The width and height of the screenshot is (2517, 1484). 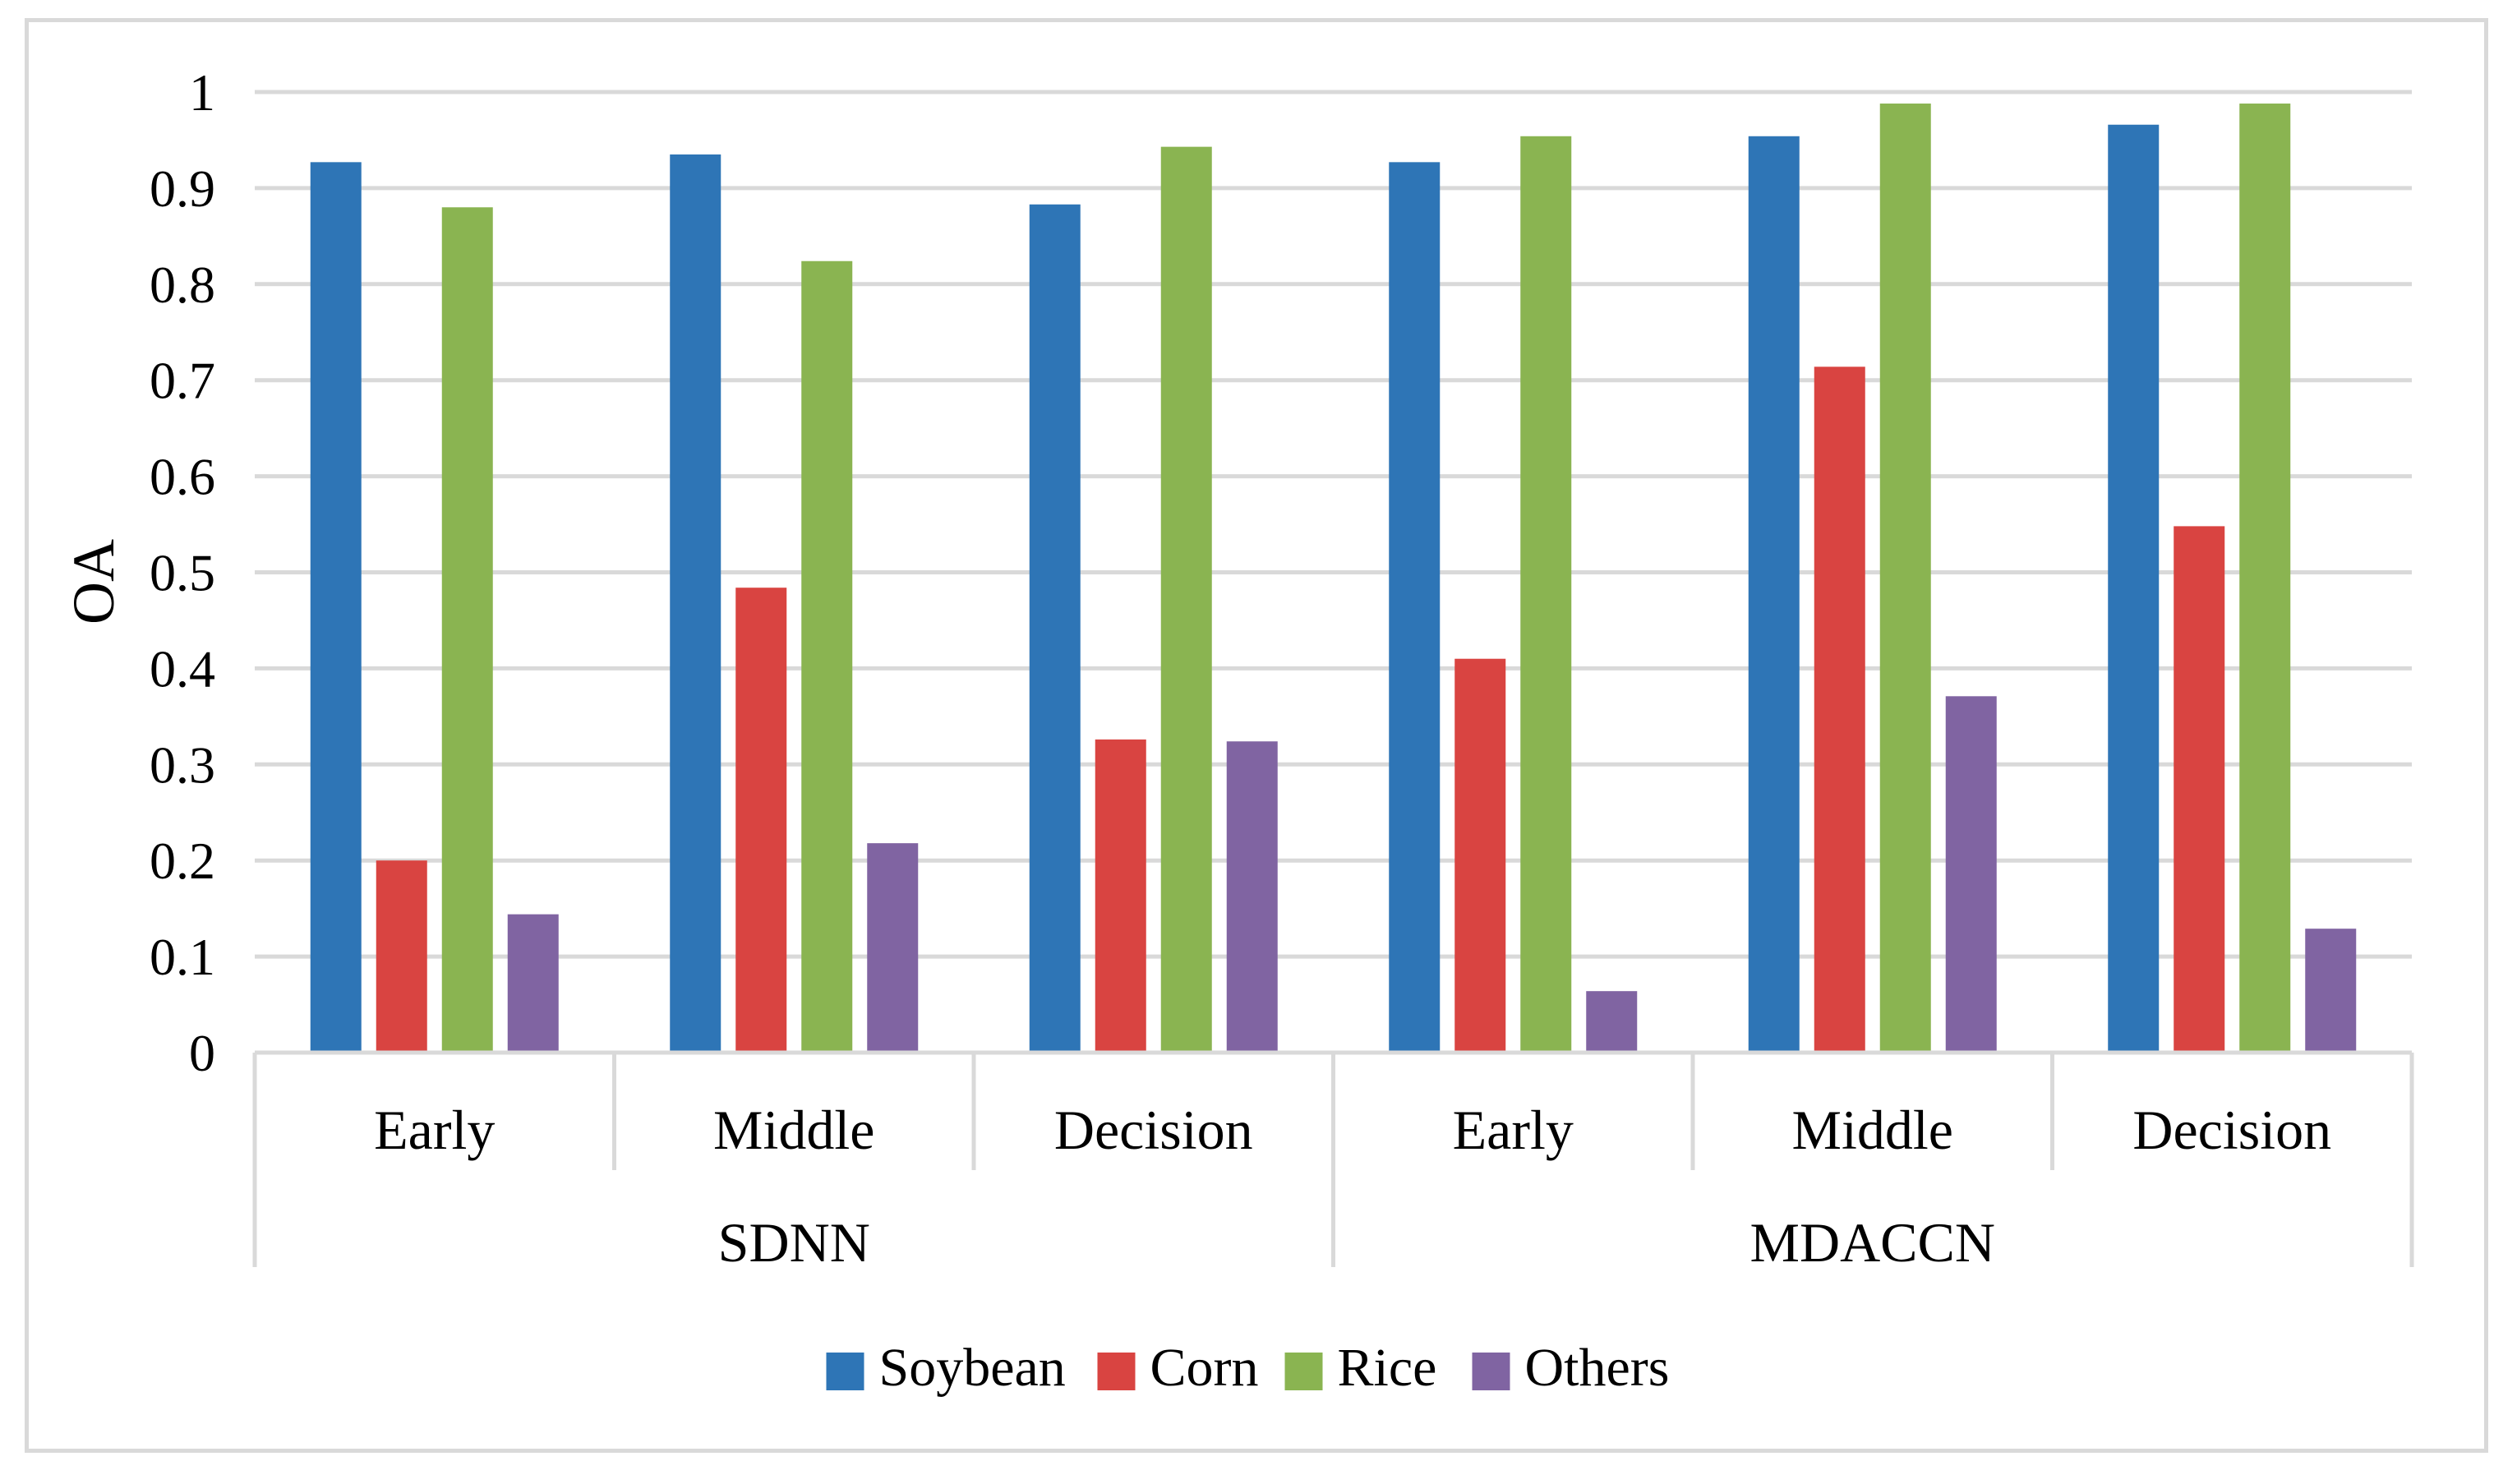 What do you see at coordinates (202, 1053) in the screenshot?
I see `y-tick-label: 0` at bounding box center [202, 1053].